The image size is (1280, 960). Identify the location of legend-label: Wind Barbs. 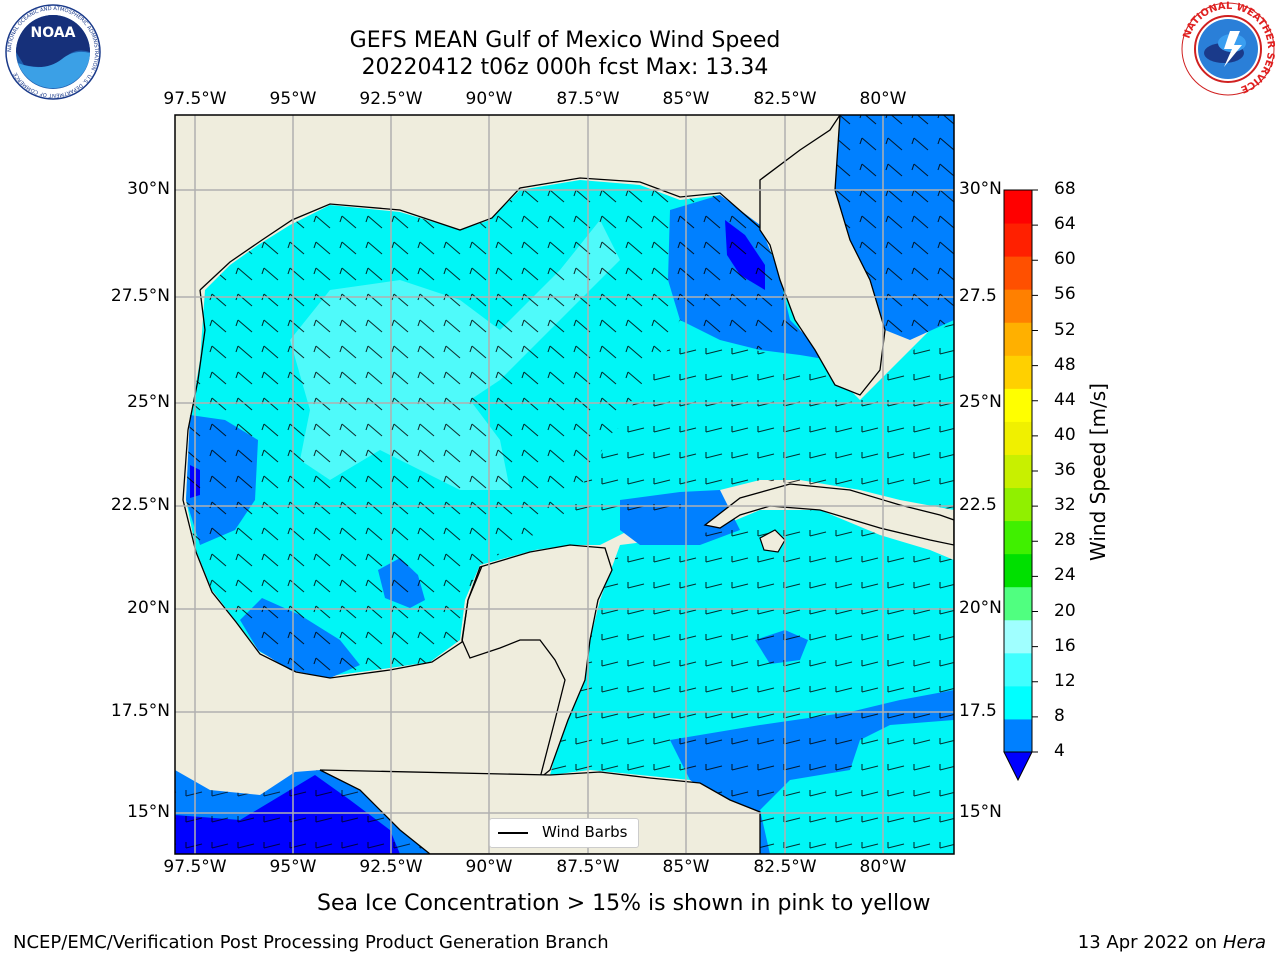
(585, 832).